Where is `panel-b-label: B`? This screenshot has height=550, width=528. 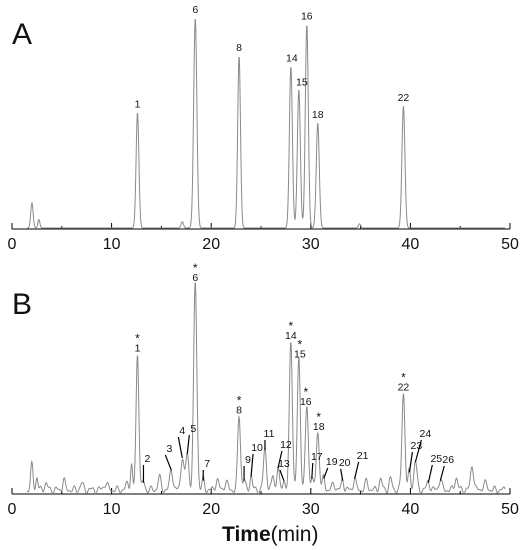
panel-b-label: B is located at coordinates (22, 304).